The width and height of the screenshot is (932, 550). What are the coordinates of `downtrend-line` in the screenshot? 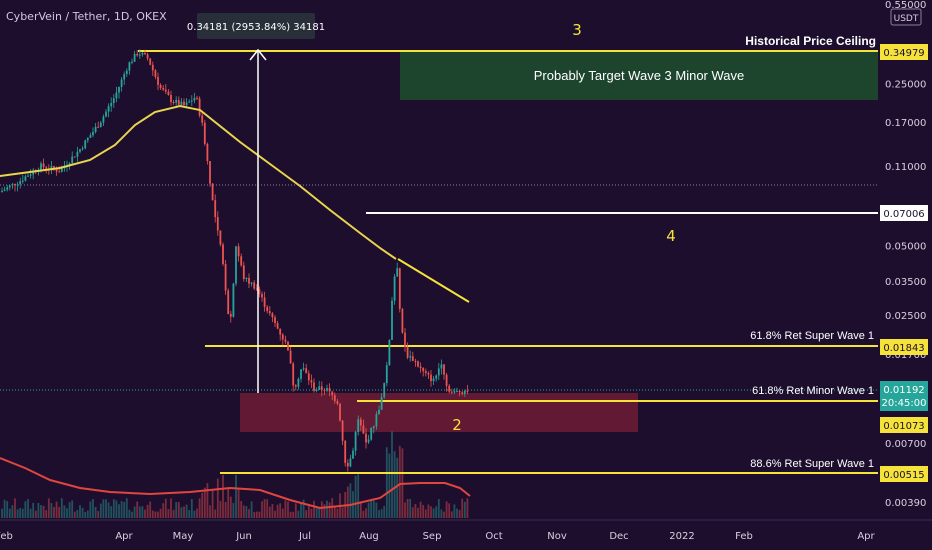 It's located at (433, 280).